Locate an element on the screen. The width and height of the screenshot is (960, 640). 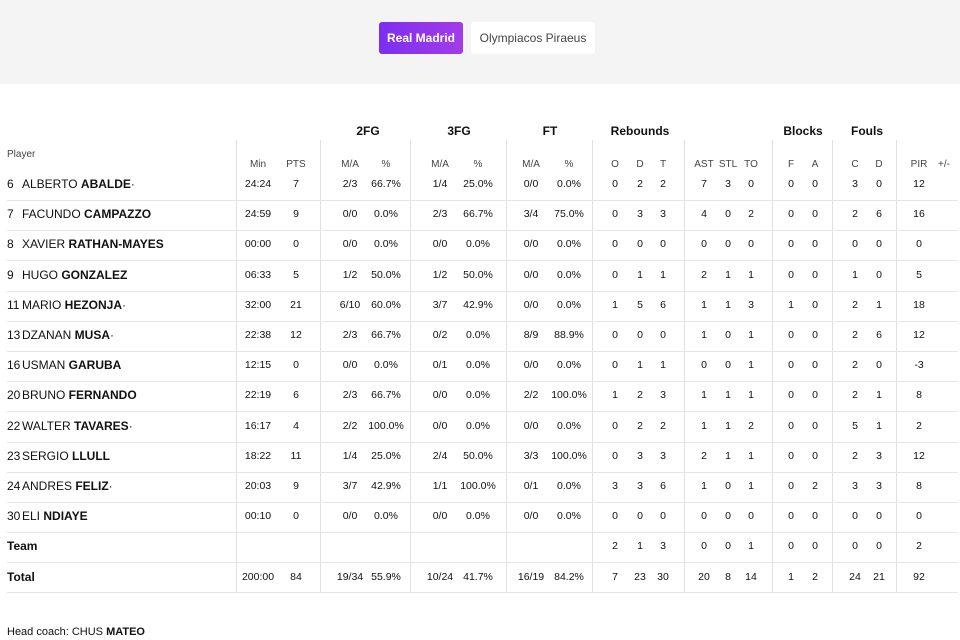
player-number: 13 is located at coordinates (14, 335).